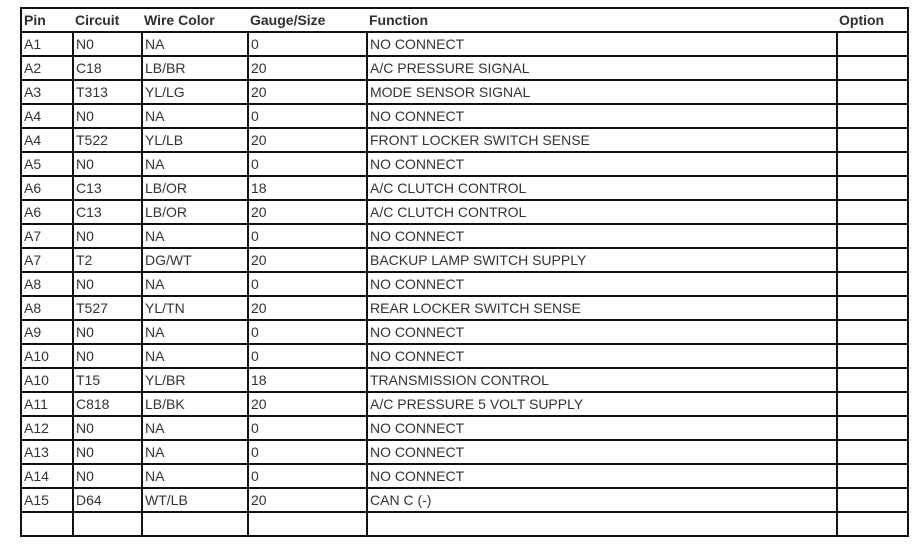  What do you see at coordinates (47, 140) in the screenshot?
I see `cell-pin: A4` at bounding box center [47, 140].